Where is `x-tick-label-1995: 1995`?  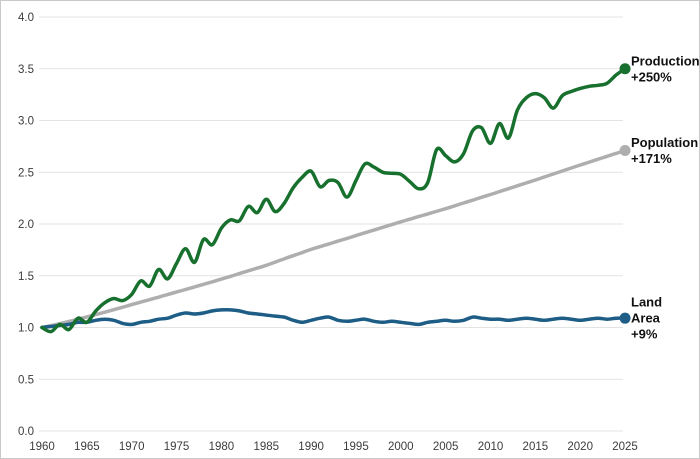 x-tick-label-1995: 1995 is located at coordinates (356, 447).